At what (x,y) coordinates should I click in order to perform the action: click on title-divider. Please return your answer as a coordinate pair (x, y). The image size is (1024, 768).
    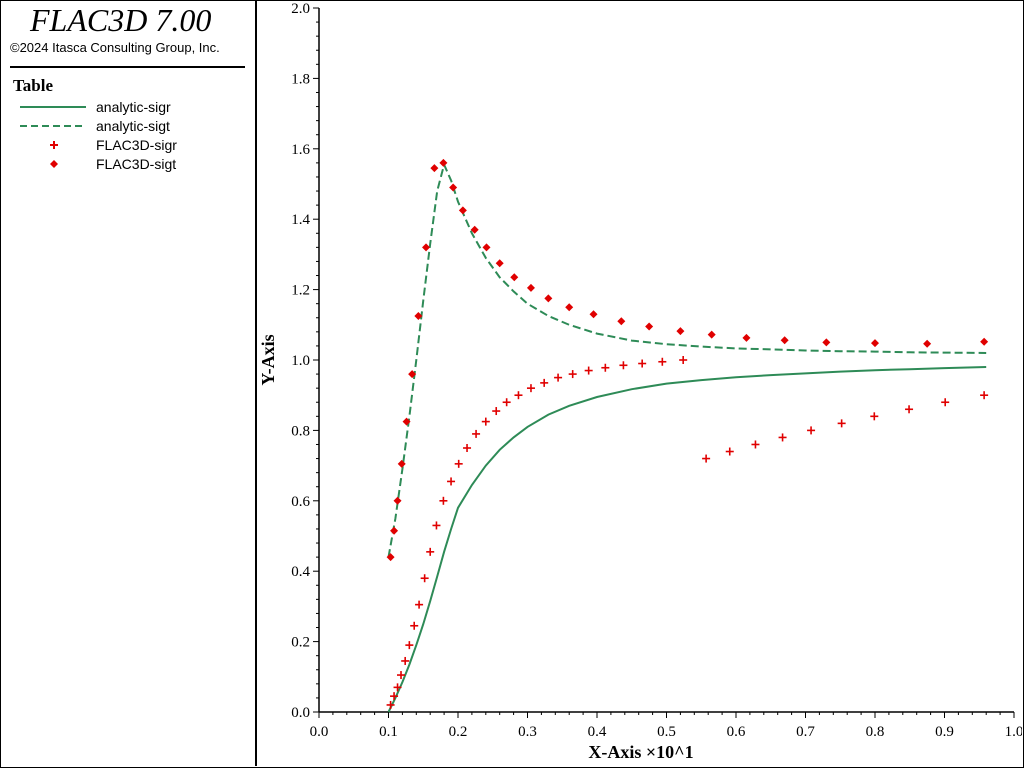
    Looking at the image, I should click on (127, 67).